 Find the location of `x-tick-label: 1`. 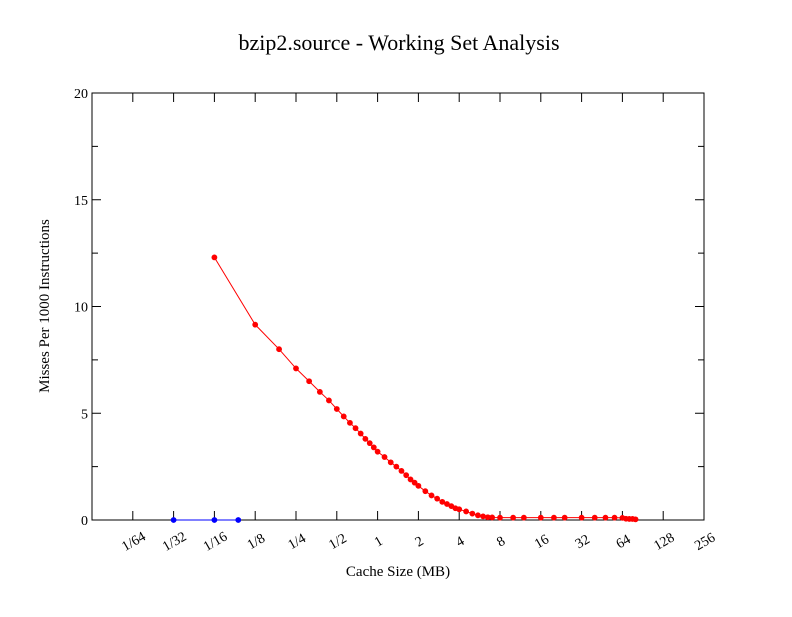

x-tick-label: 1 is located at coordinates (379, 542).